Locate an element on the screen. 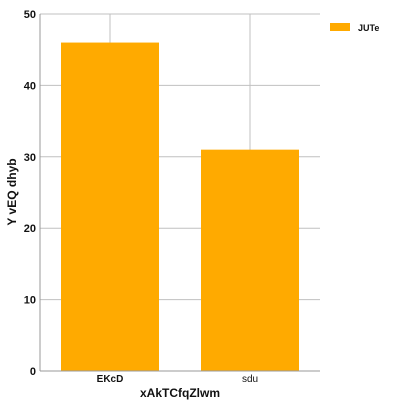  y-axis-title: Y vEQ dhyb is located at coordinates (12, 191).